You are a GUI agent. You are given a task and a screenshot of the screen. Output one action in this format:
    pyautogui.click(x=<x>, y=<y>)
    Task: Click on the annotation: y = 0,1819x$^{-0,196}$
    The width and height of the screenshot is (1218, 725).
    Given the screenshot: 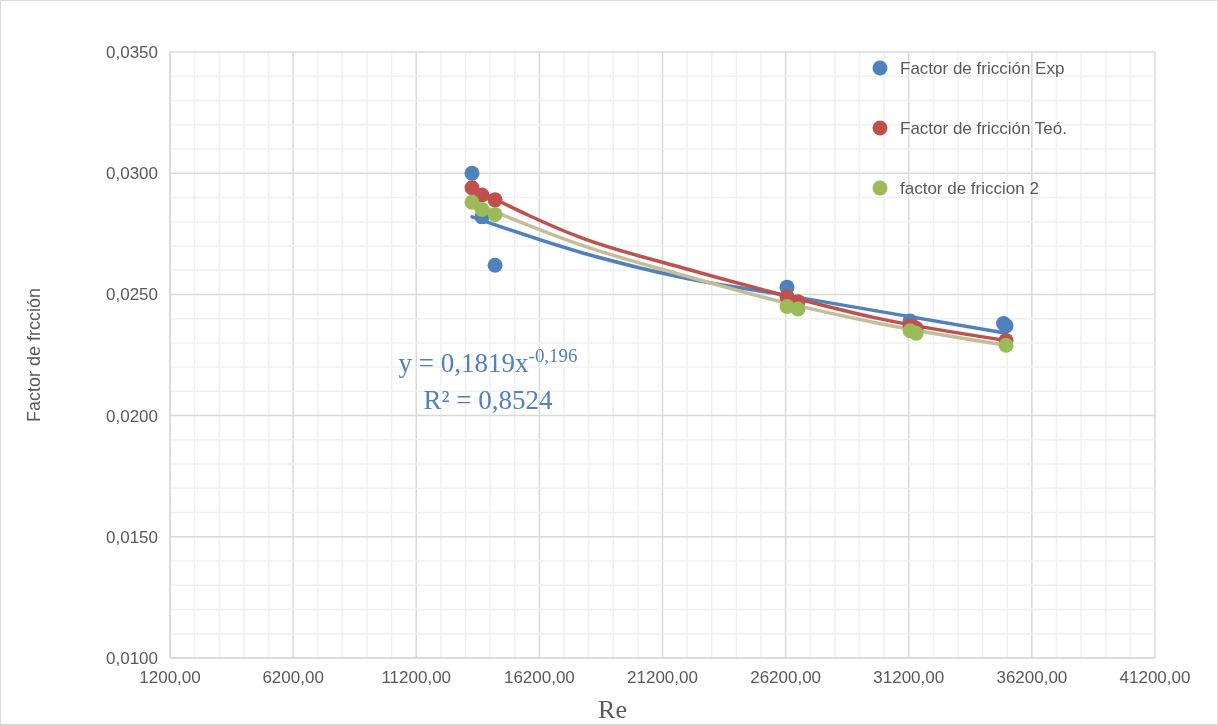 What is the action you would take?
    pyautogui.click(x=488, y=361)
    